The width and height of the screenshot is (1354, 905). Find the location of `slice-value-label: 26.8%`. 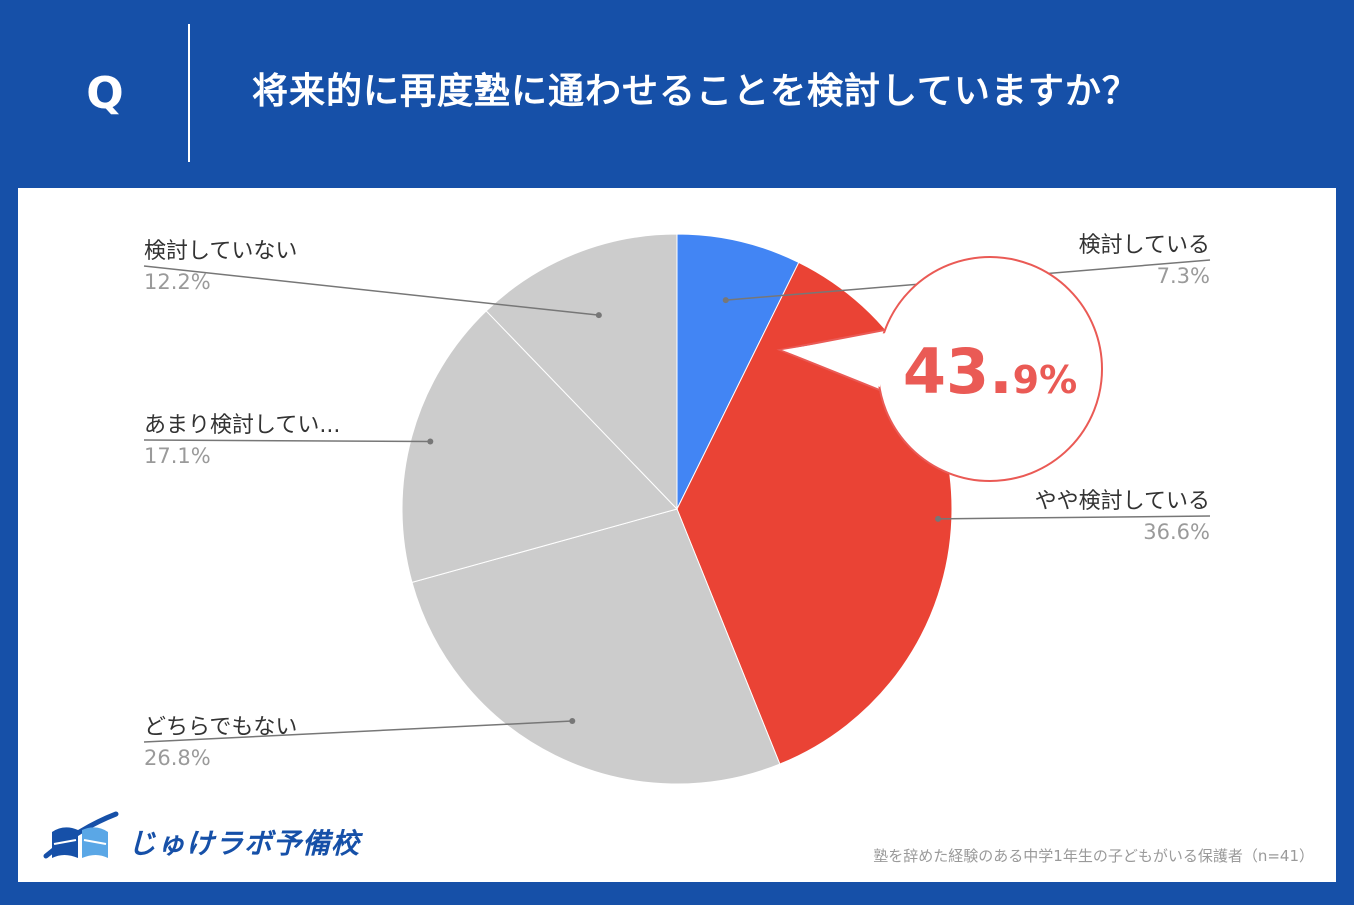

slice-value-label: 26.8% is located at coordinates (177, 758).